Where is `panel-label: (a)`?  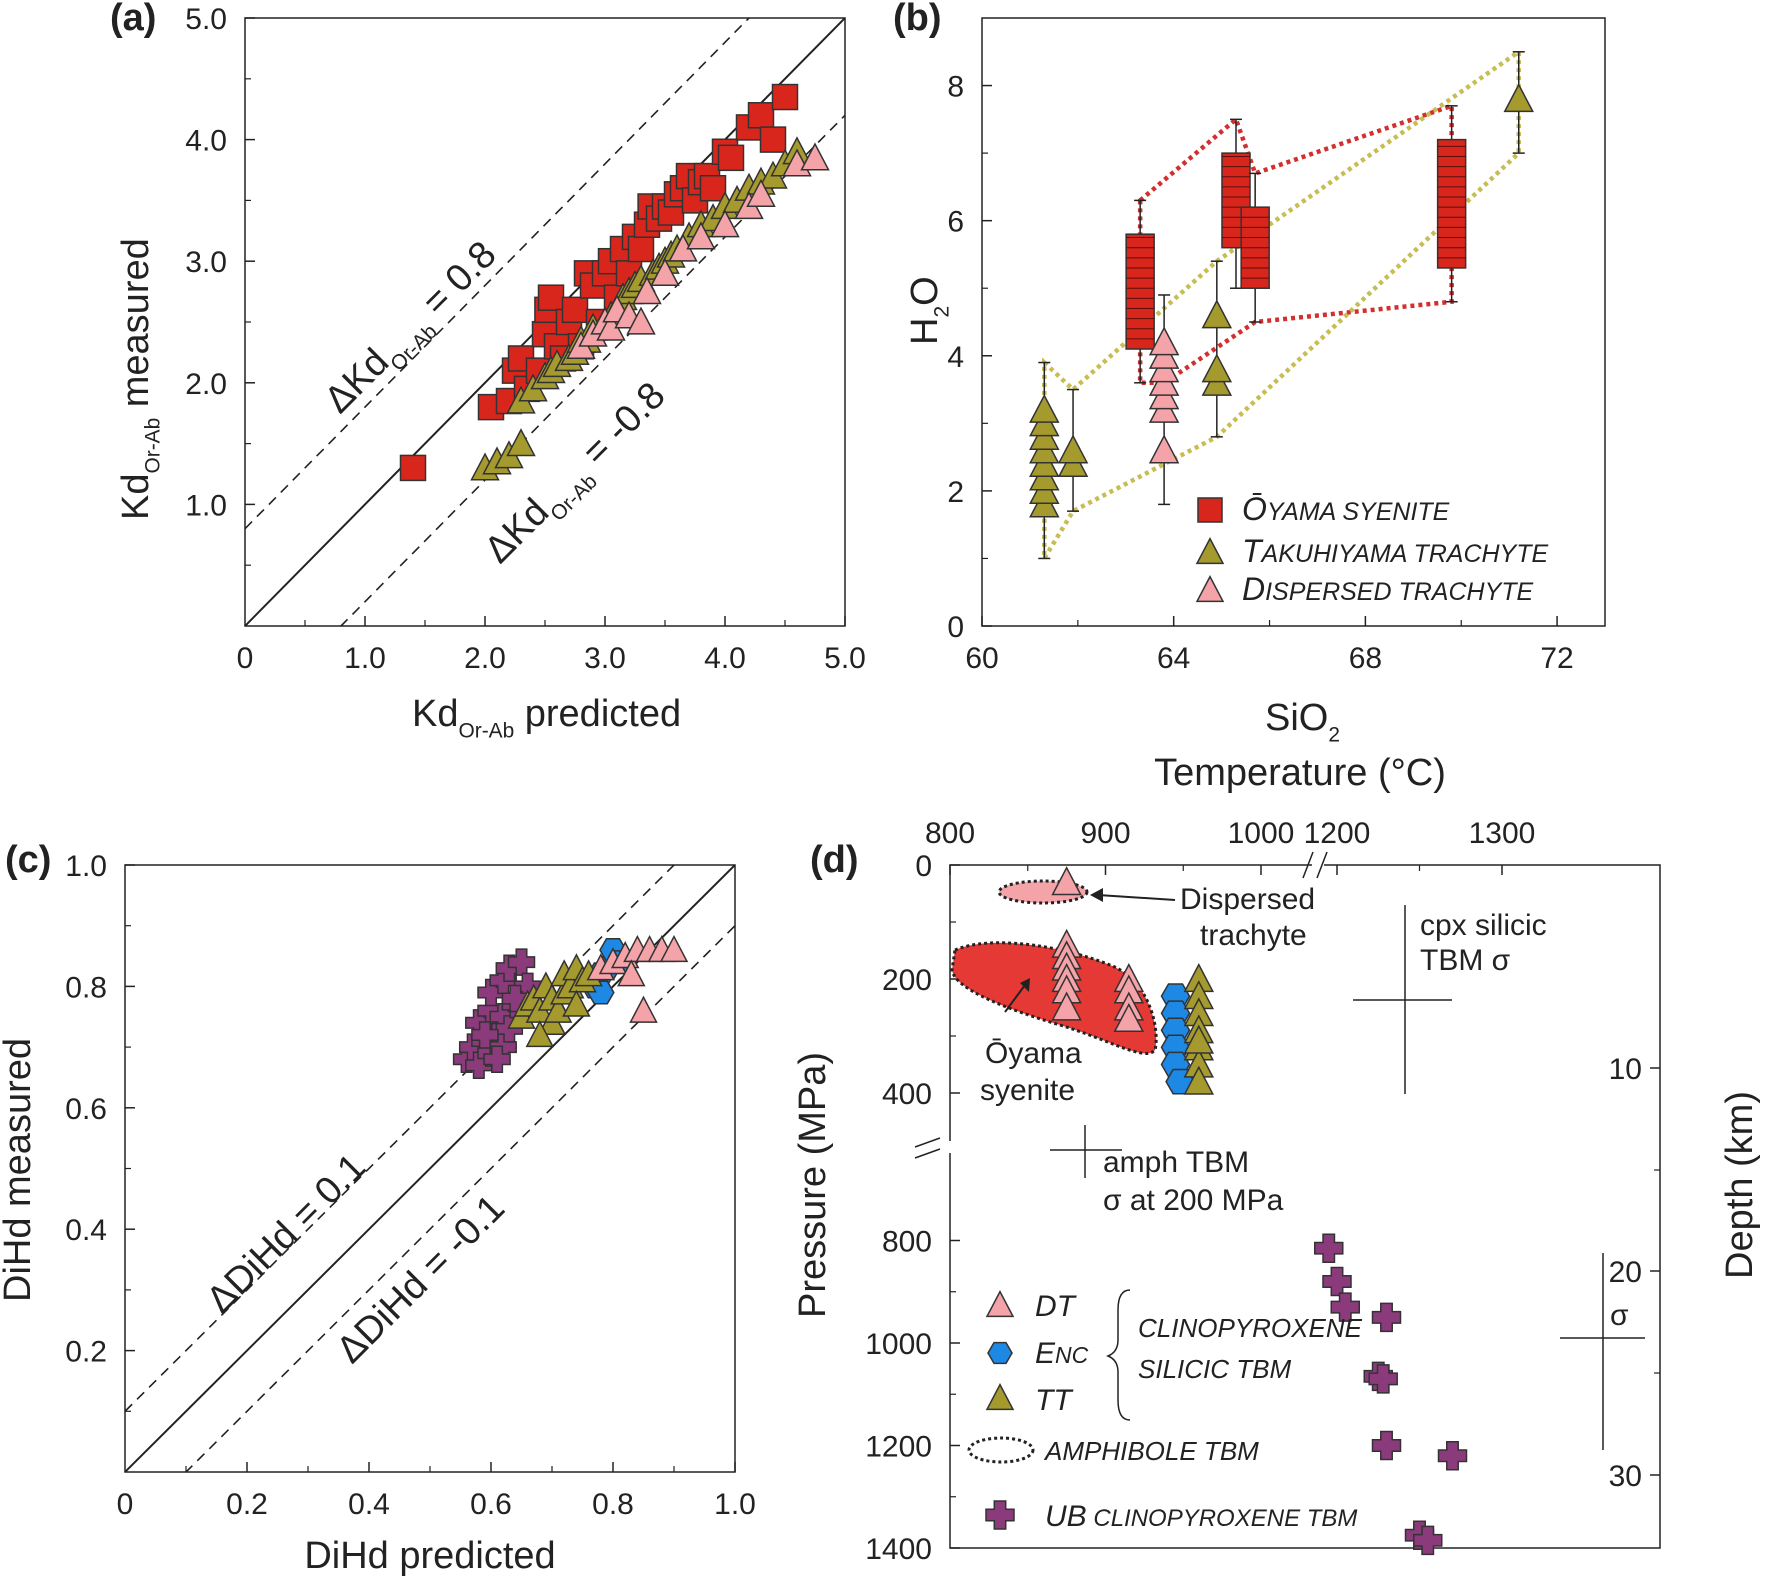
panel-label: (a) is located at coordinates (133, 19).